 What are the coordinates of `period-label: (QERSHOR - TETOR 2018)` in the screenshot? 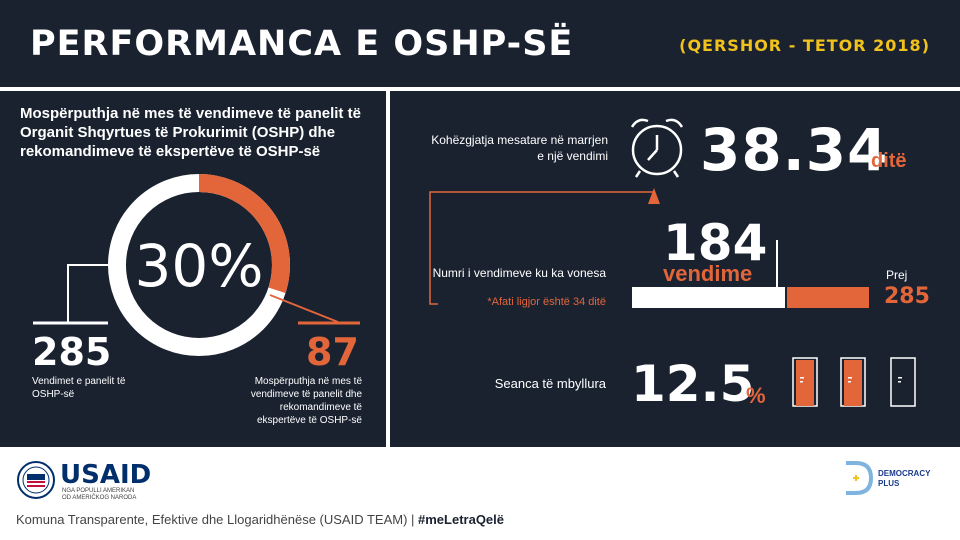 It's located at (804, 45).